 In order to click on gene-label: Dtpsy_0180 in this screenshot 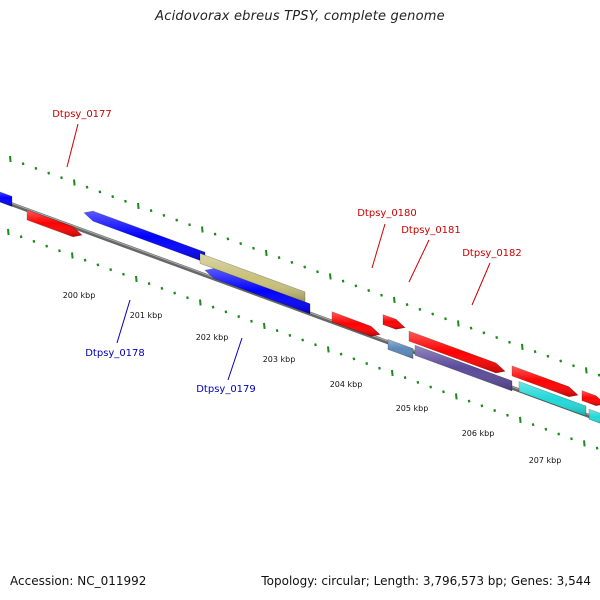, I will do `click(387, 213)`.